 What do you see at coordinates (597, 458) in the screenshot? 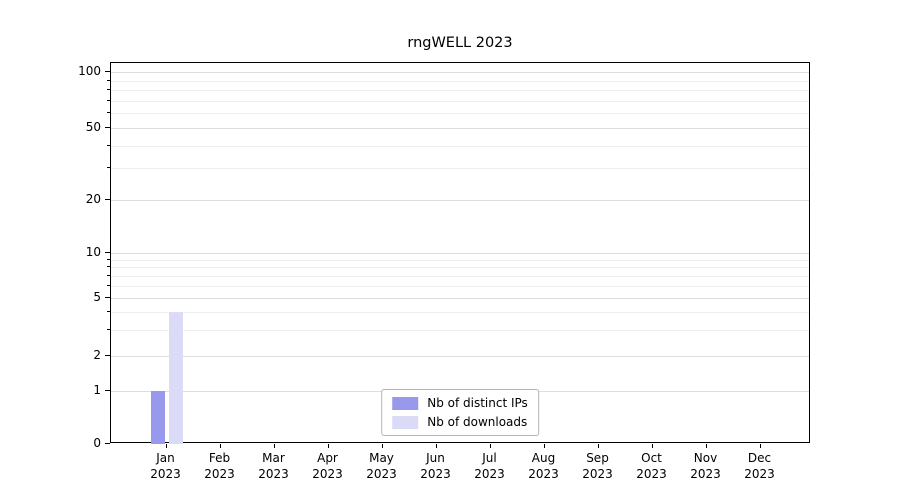
I see `x-tick-month: Sep` at bounding box center [597, 458].